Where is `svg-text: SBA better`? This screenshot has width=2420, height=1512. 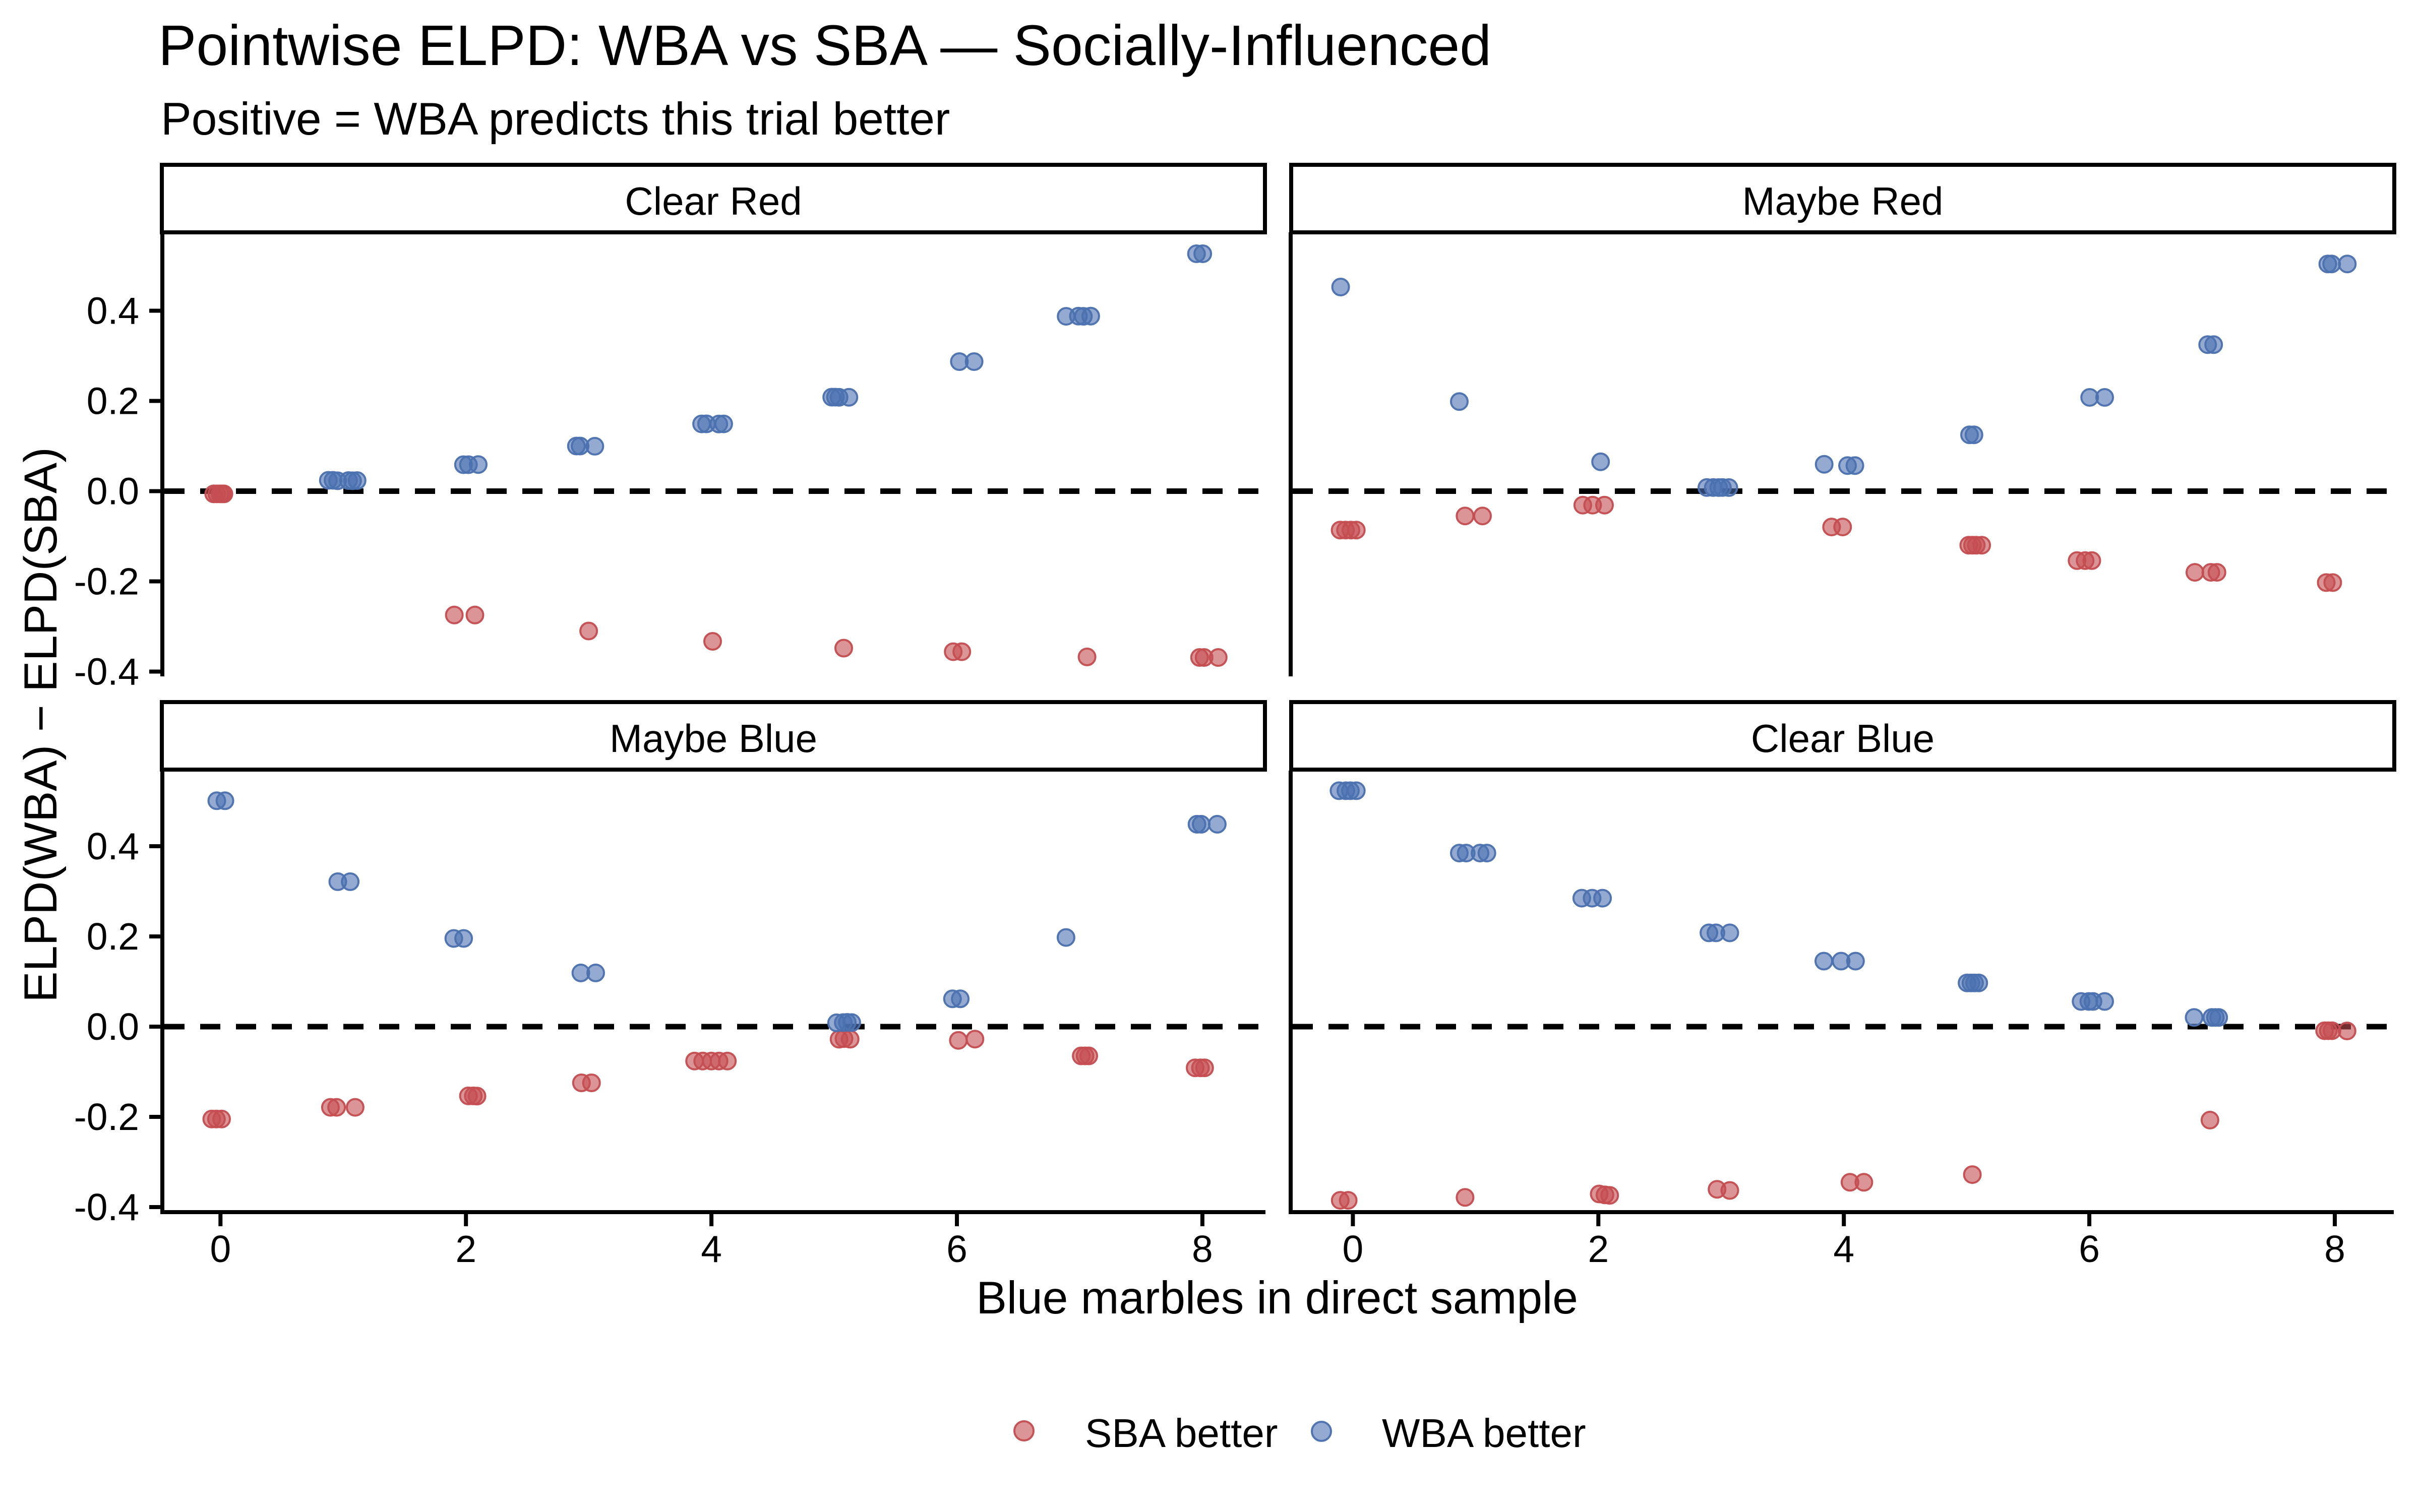 svg-text: SBA better is located at coordinates (1181, 1433).